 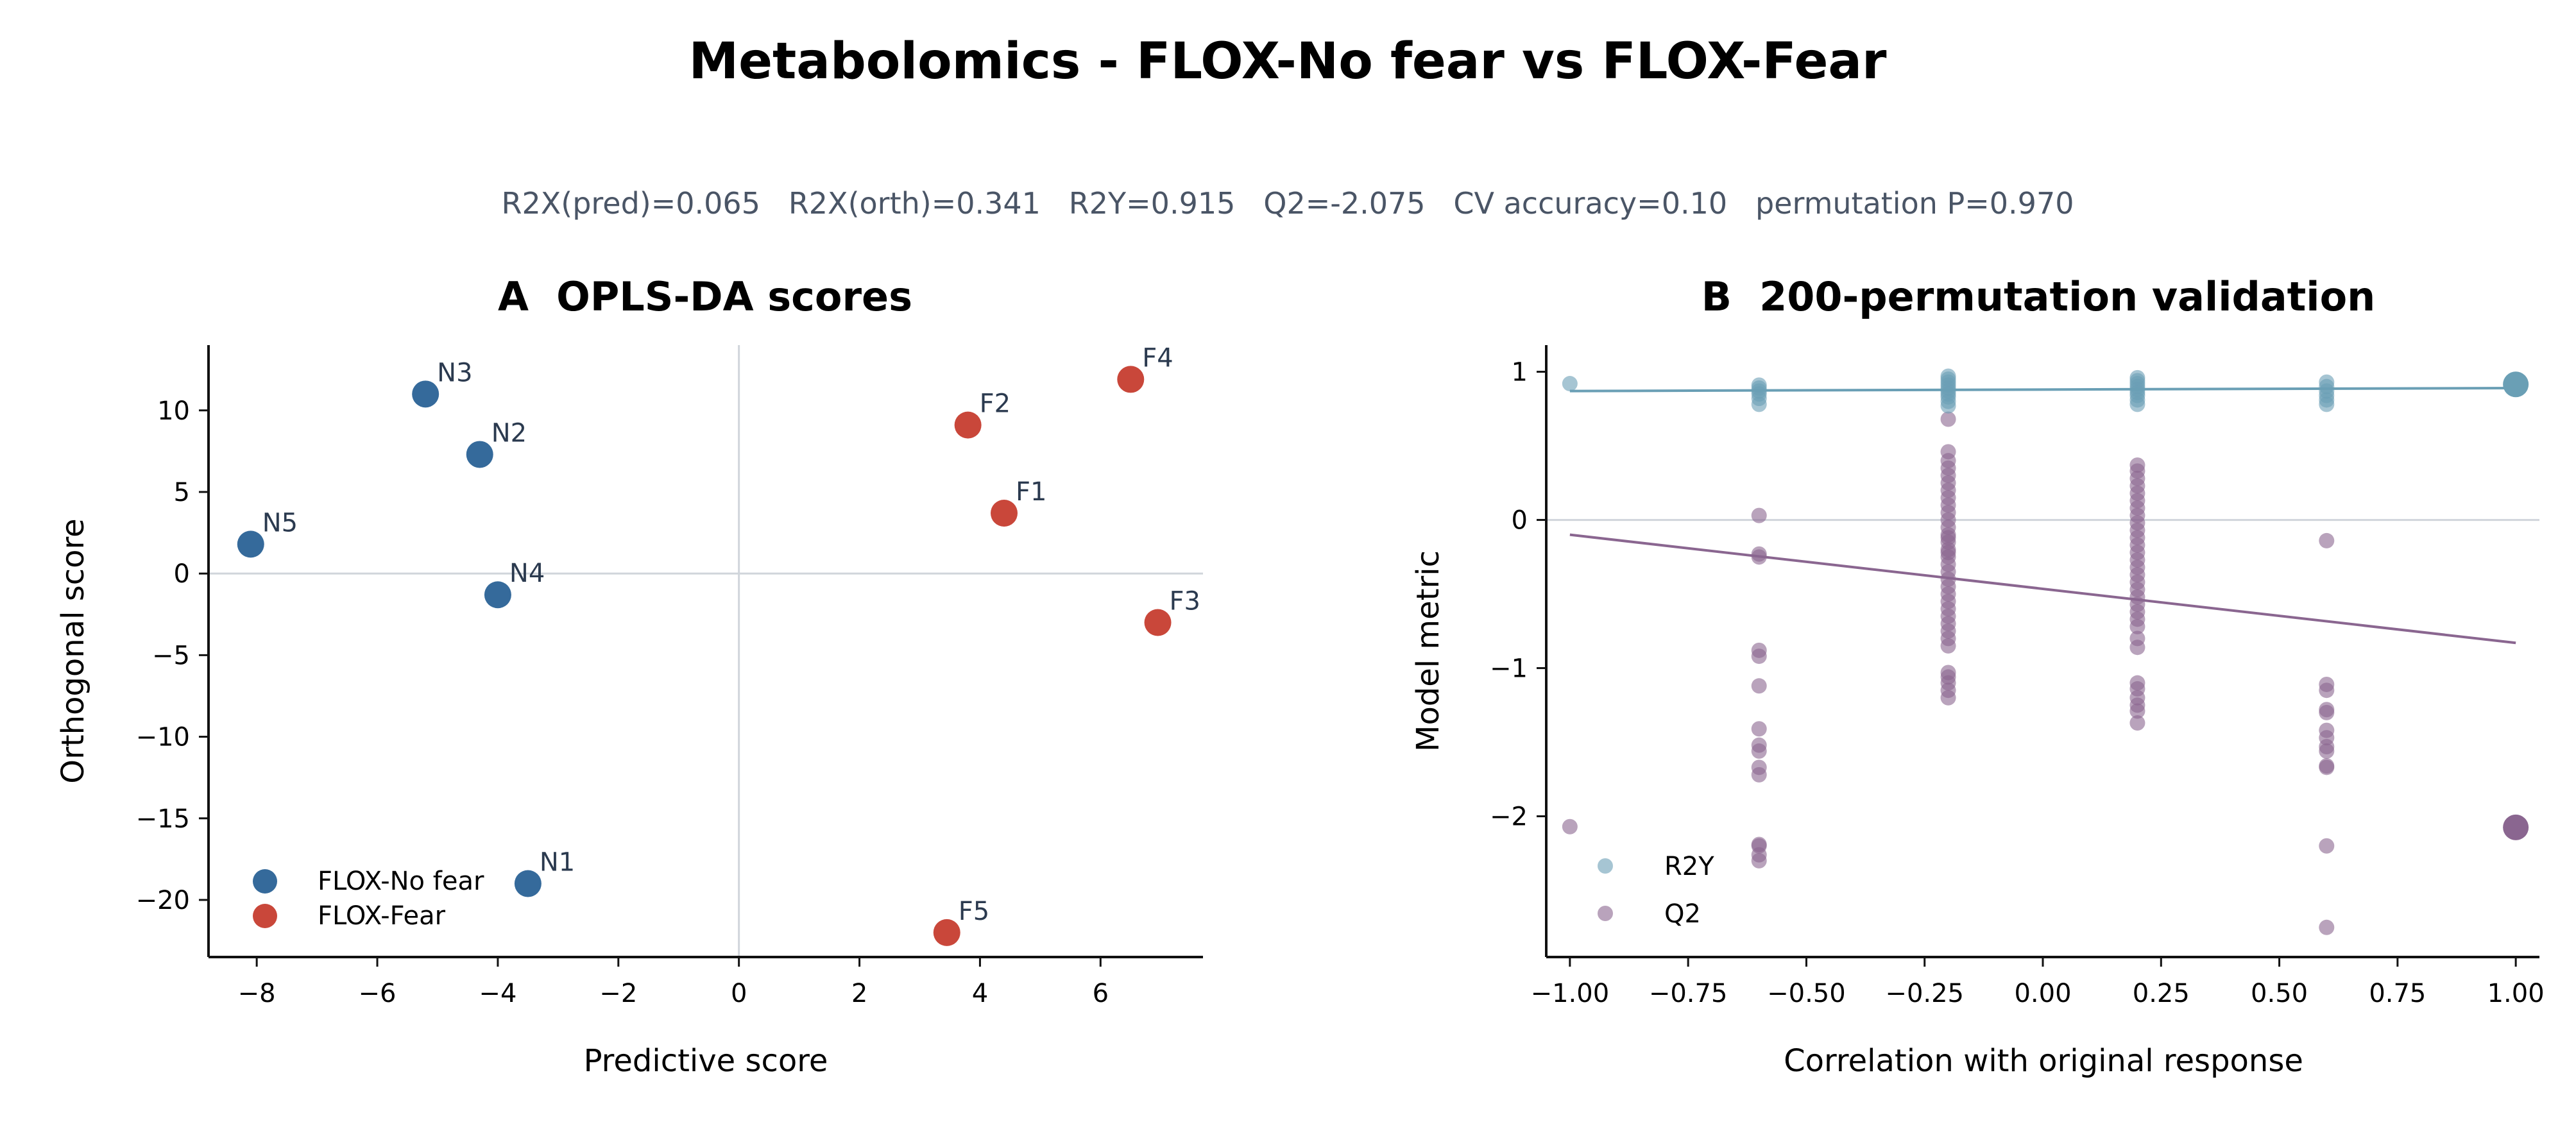 What do you see at coordinates (2279, 993) in the screenshot?
I see `panel-b-x-tick-label: 0.50` at bounding box center [2279, 993].